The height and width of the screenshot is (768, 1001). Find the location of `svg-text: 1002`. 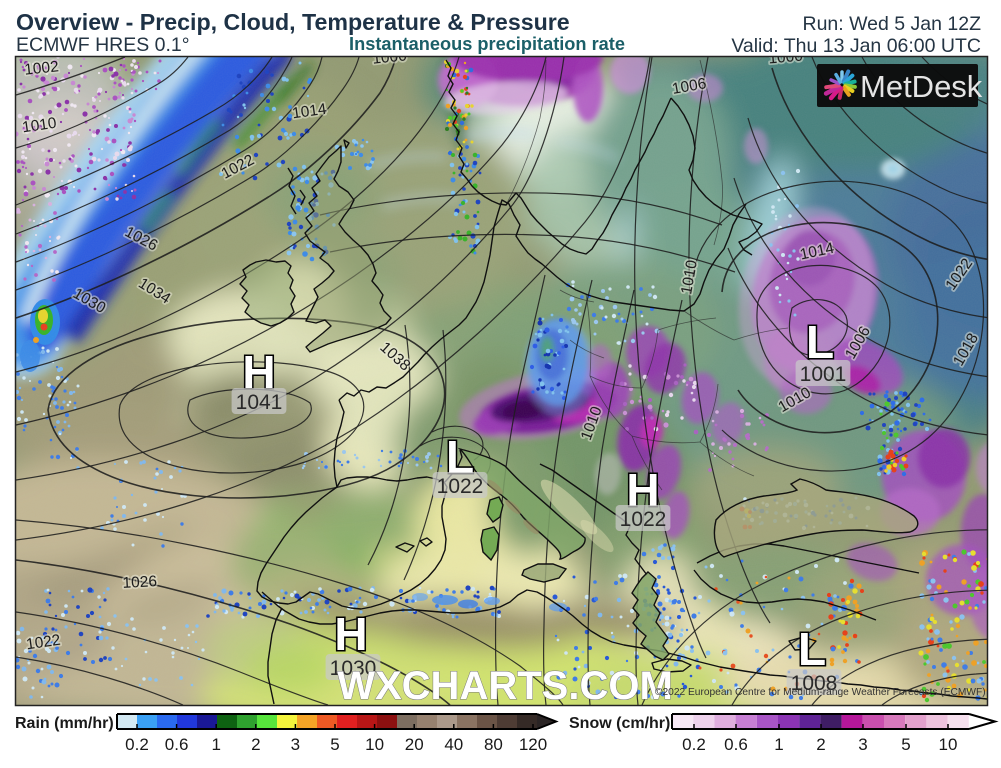

svg-text: 1002 is located at coordinates (41, 68).